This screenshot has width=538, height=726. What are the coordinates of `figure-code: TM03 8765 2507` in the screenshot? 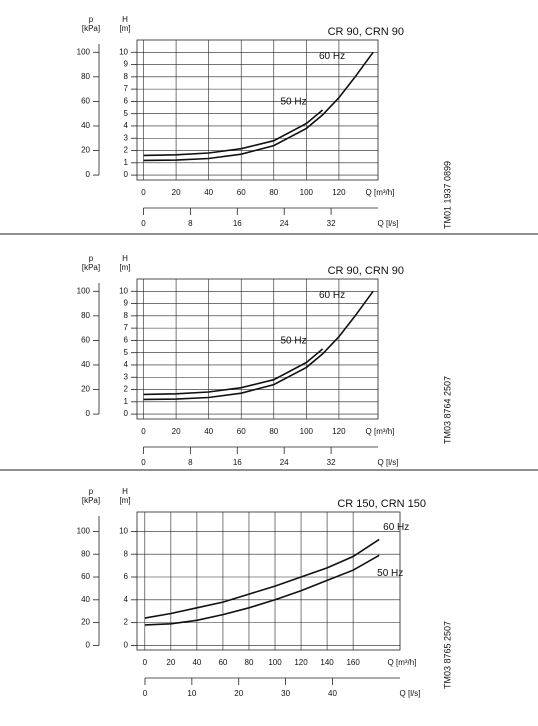 It's located at (447, 655).